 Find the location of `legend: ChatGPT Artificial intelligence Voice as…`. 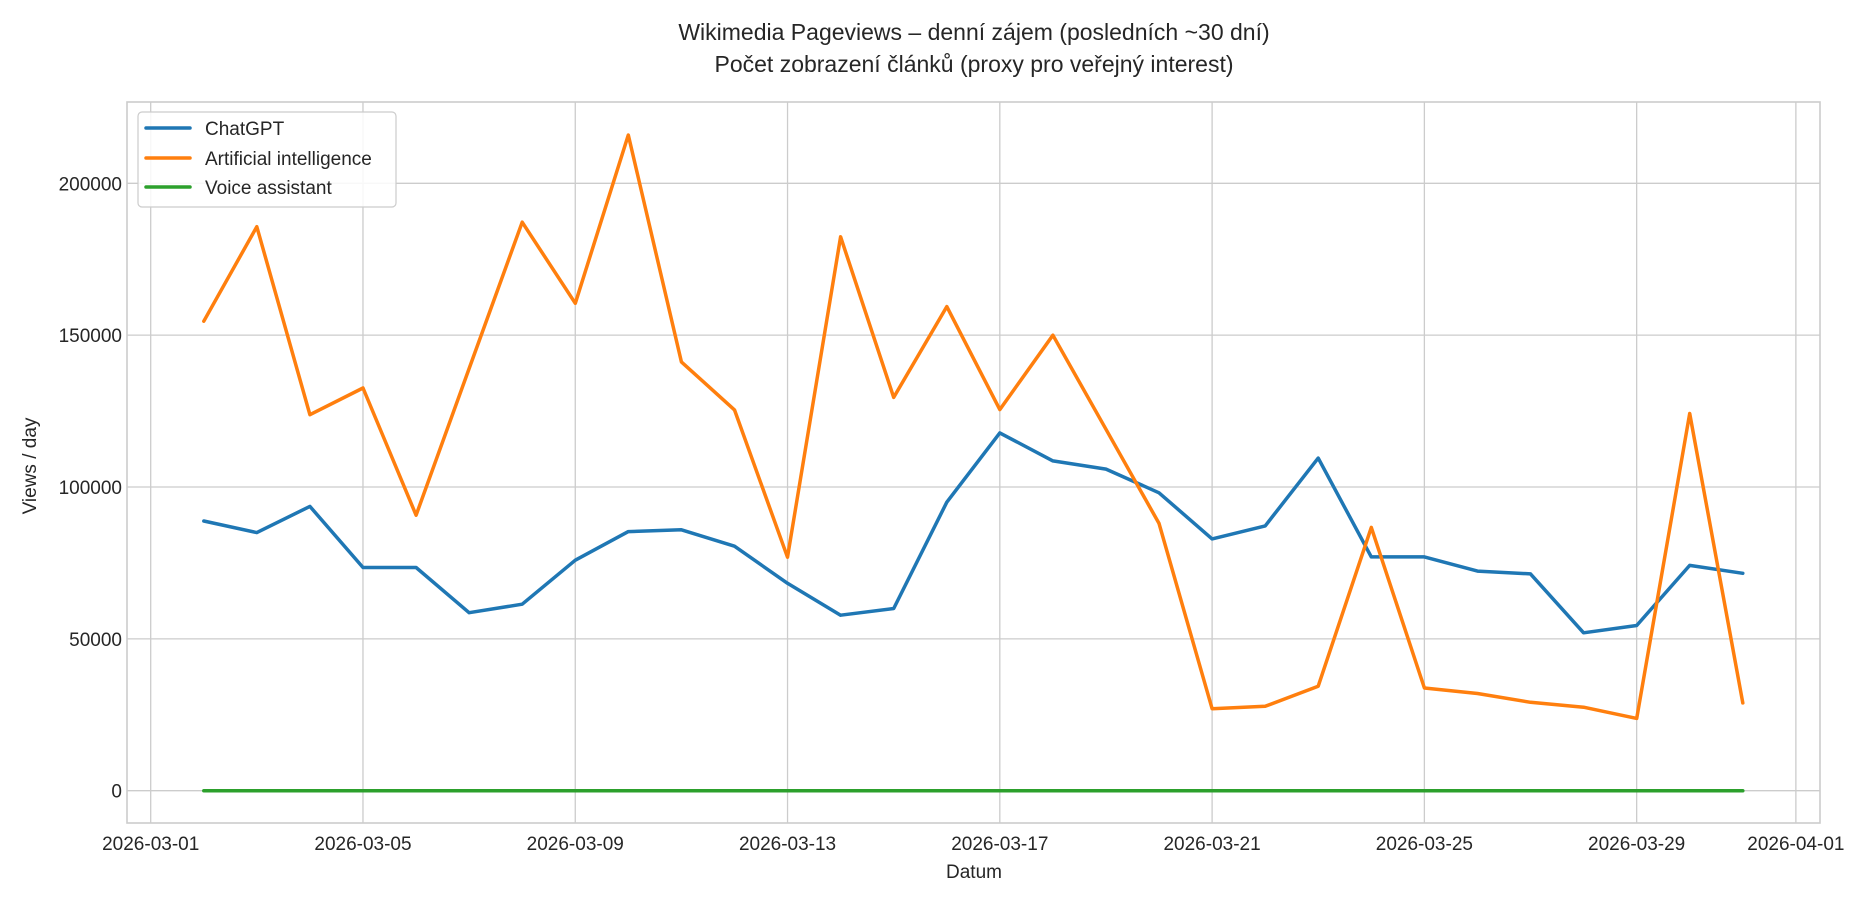

legend: ChatGPT Artificial intelligence Voice as… is located at coordinates (267, 159).